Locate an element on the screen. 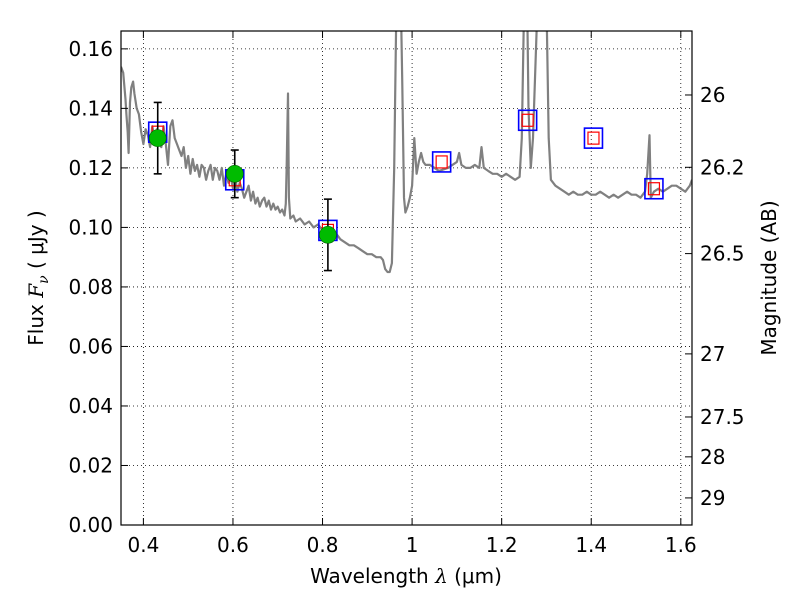 This screenshot has width=800, height=600. y2-tick-label: 27.5 is located at coordinates (722, 417).